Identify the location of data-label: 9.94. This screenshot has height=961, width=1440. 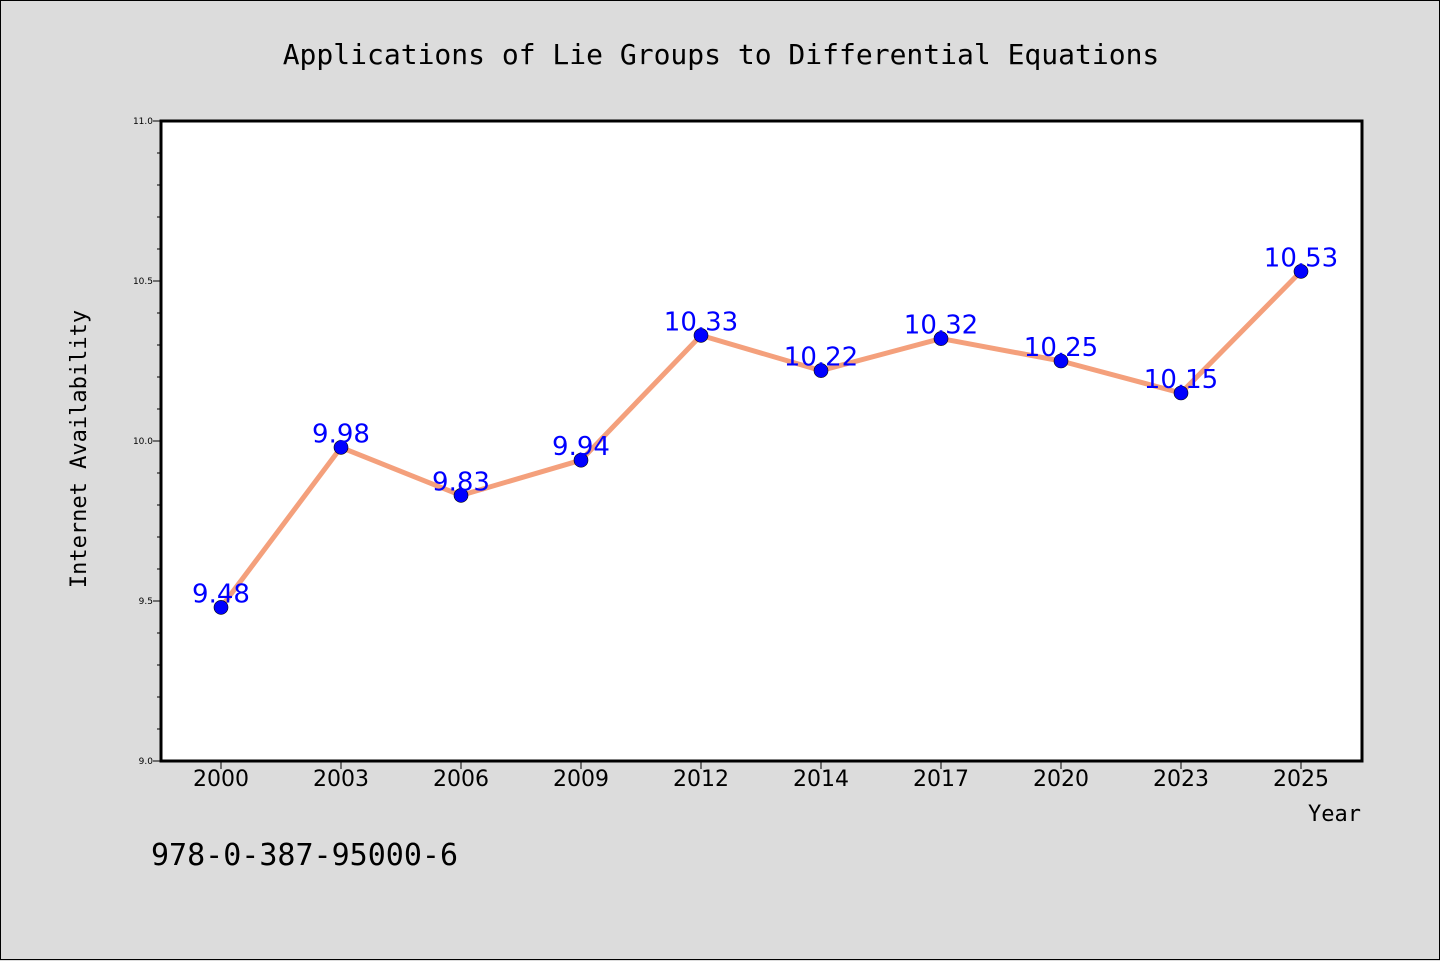
(581, 447).